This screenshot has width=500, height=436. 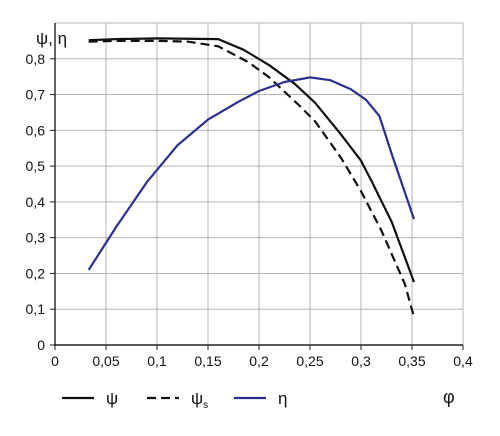 What do you see at coordinates (55, 361) in the screenshot?
I see `x-tick-label: 0` at bounding box center [55, 361].